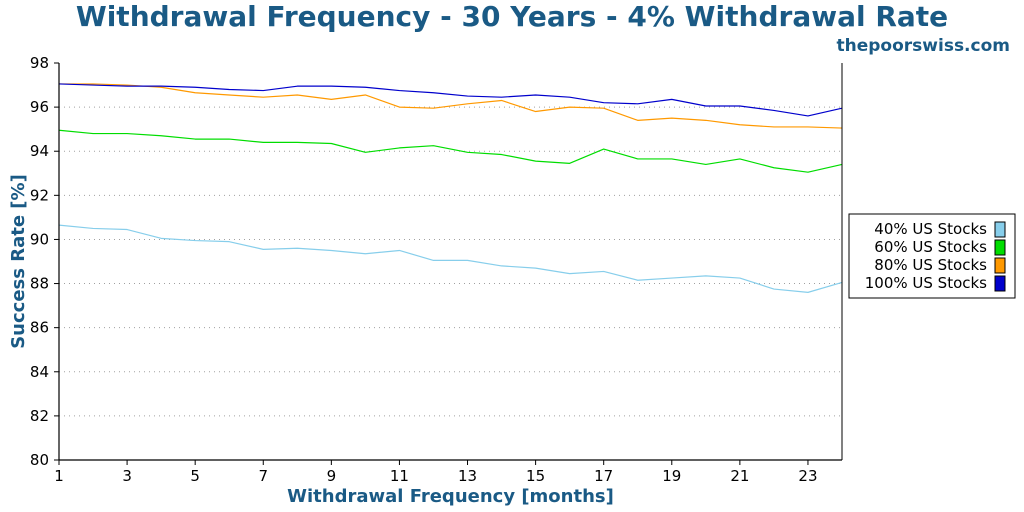  Describe the element at coordinates (59, 476) in the screenshot. I see `x-tick-label: 1` at that location.